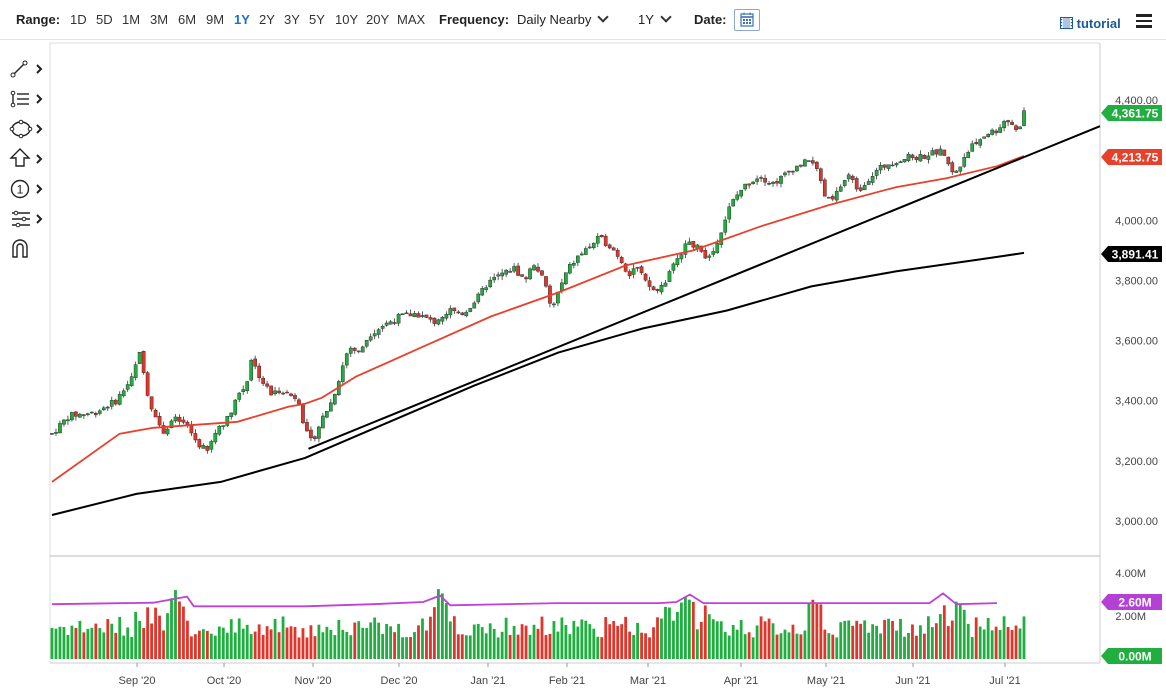 The image size is (1166, 695). Describe the element at coordinates (347, 19) in the screenshot. I see `range-10y: 10Y` at that location.